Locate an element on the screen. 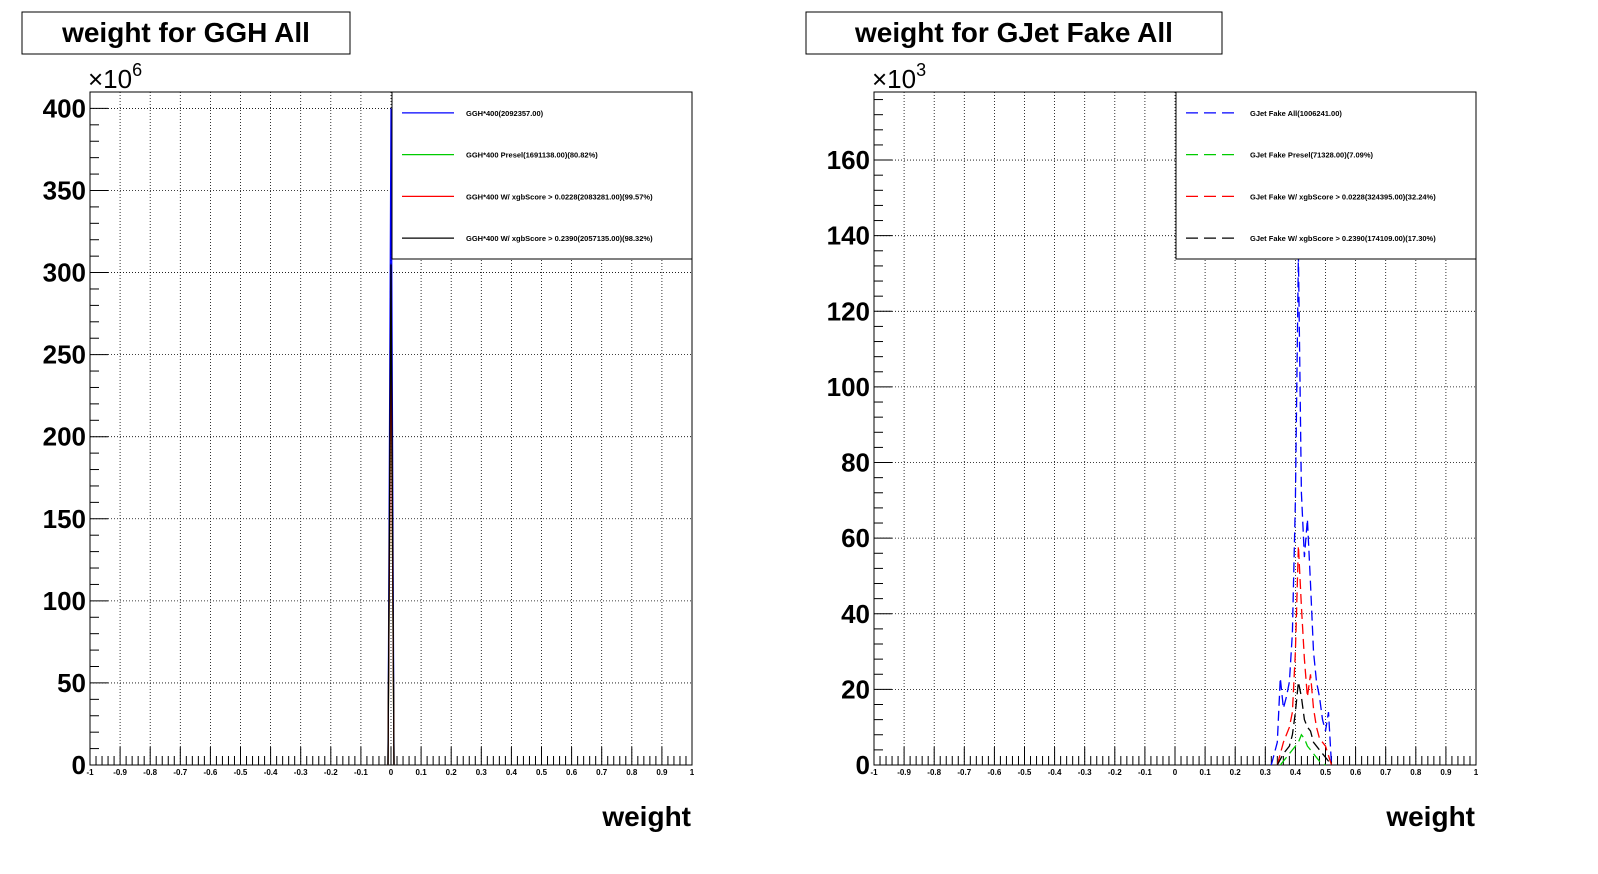 The width and height of the screenshot is (1598, 874). y-tick-label: 150 is located at coordinates (64, 519).